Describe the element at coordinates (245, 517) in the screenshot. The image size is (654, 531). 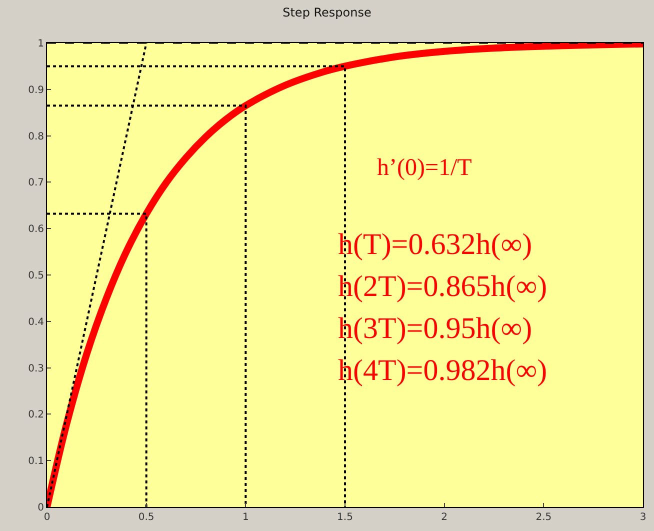
I see `x-tick-label: 1` at that location.